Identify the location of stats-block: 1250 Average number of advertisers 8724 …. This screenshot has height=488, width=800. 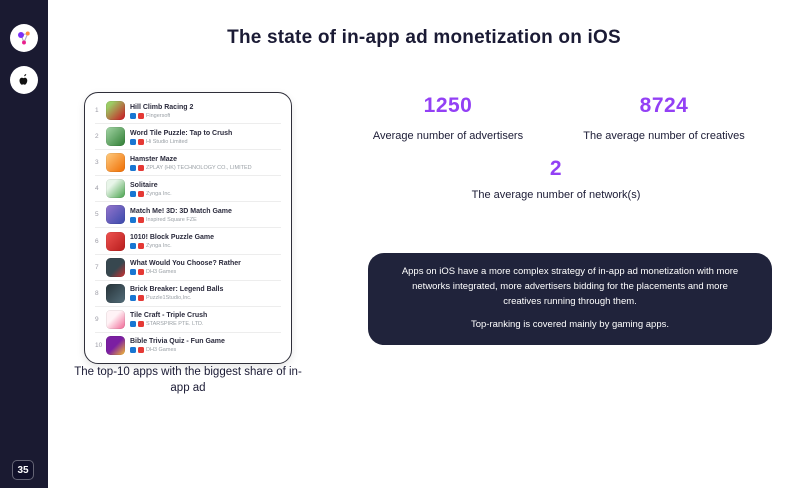
(556, 147).